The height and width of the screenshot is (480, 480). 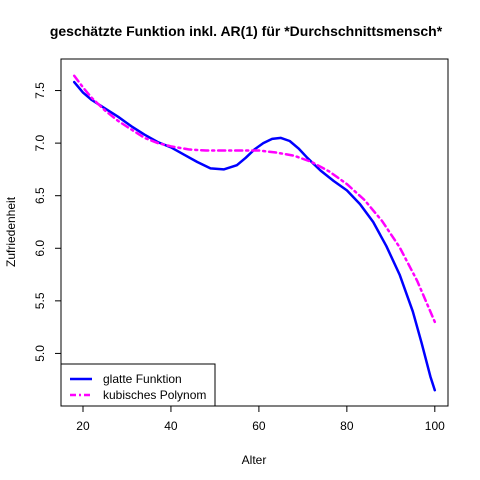 What do you see at coordinates (11, 231) in the screenshot?
I see `y-axis-label: Zufriedenheit` at bounding box center [11, 231].